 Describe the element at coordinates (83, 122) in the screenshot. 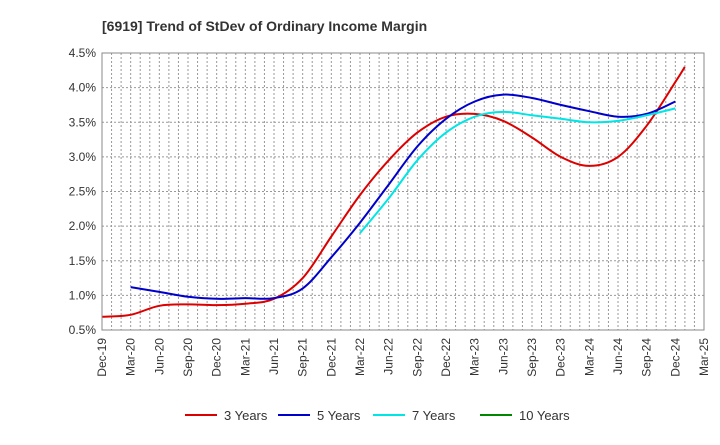

I see `y-tick-label: 3.5%` at that location.